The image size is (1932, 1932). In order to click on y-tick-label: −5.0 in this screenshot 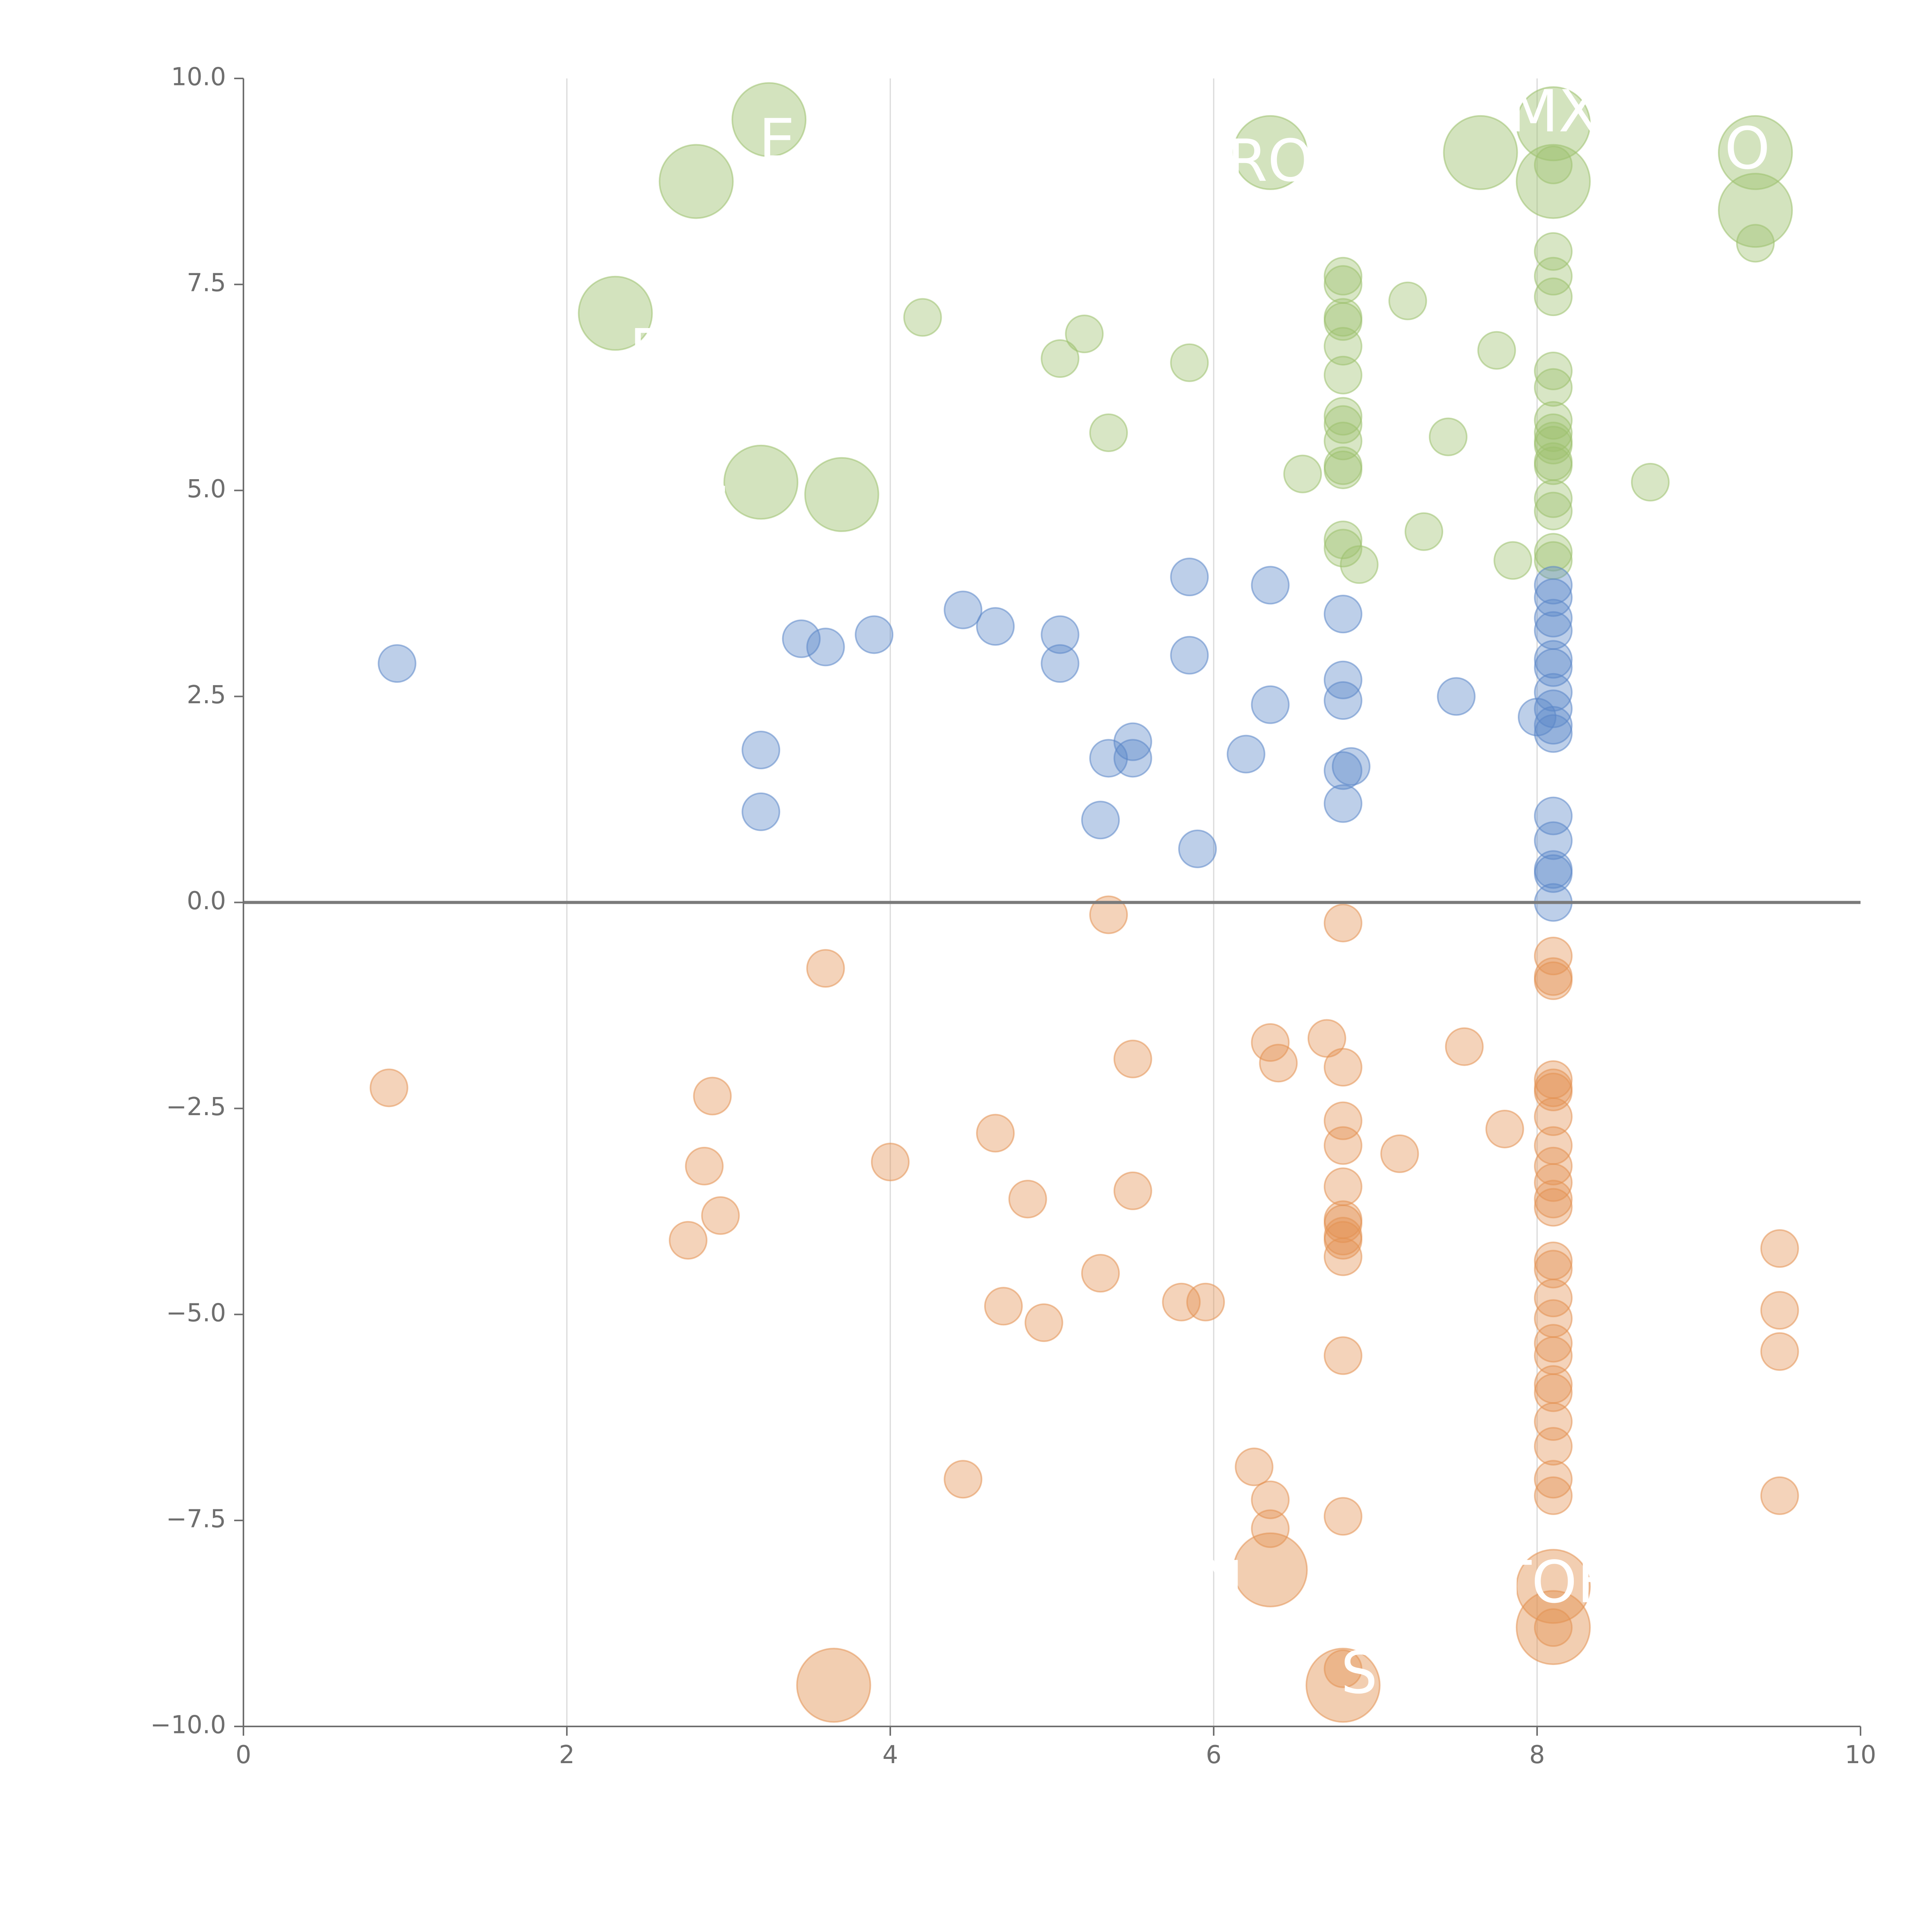, I will do `click(196, 1313)`.